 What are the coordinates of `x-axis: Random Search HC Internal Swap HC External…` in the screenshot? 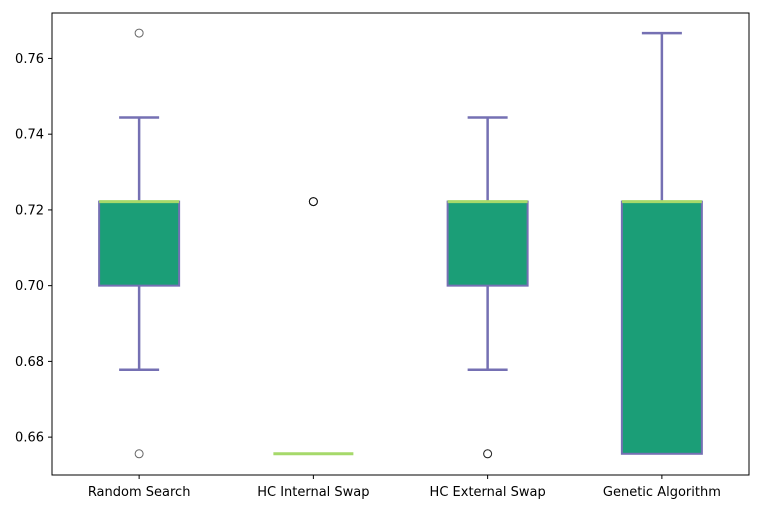 It's located at (404, 487).